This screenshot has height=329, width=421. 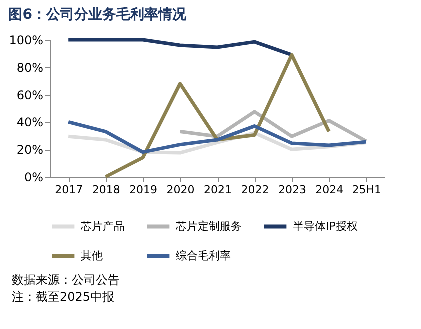 I want to click on y-tick-label: 0%, so click(x=34, y=177).